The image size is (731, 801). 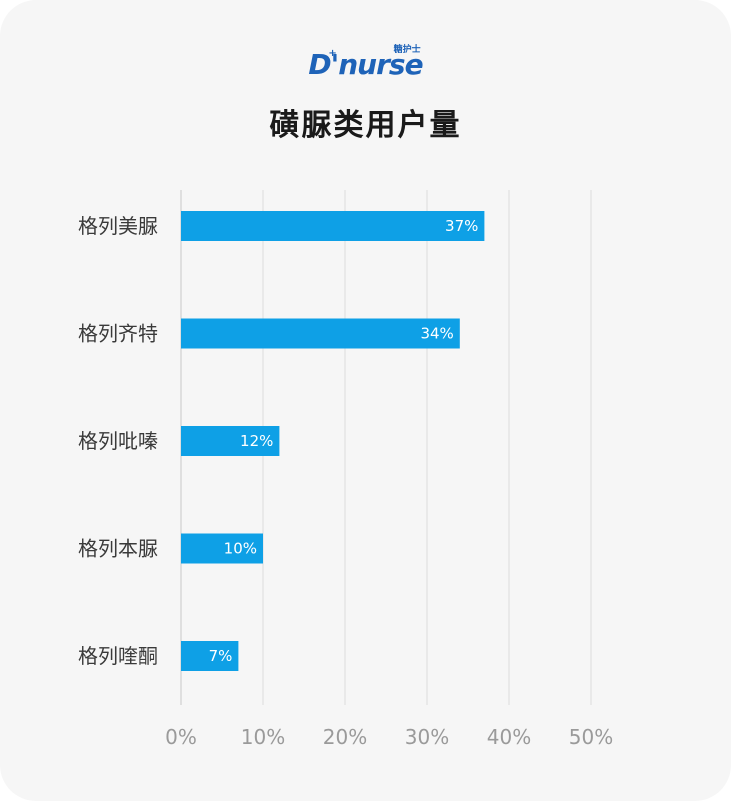 I want to click on x-tick-label: 20%, so click(x=345, y=737).